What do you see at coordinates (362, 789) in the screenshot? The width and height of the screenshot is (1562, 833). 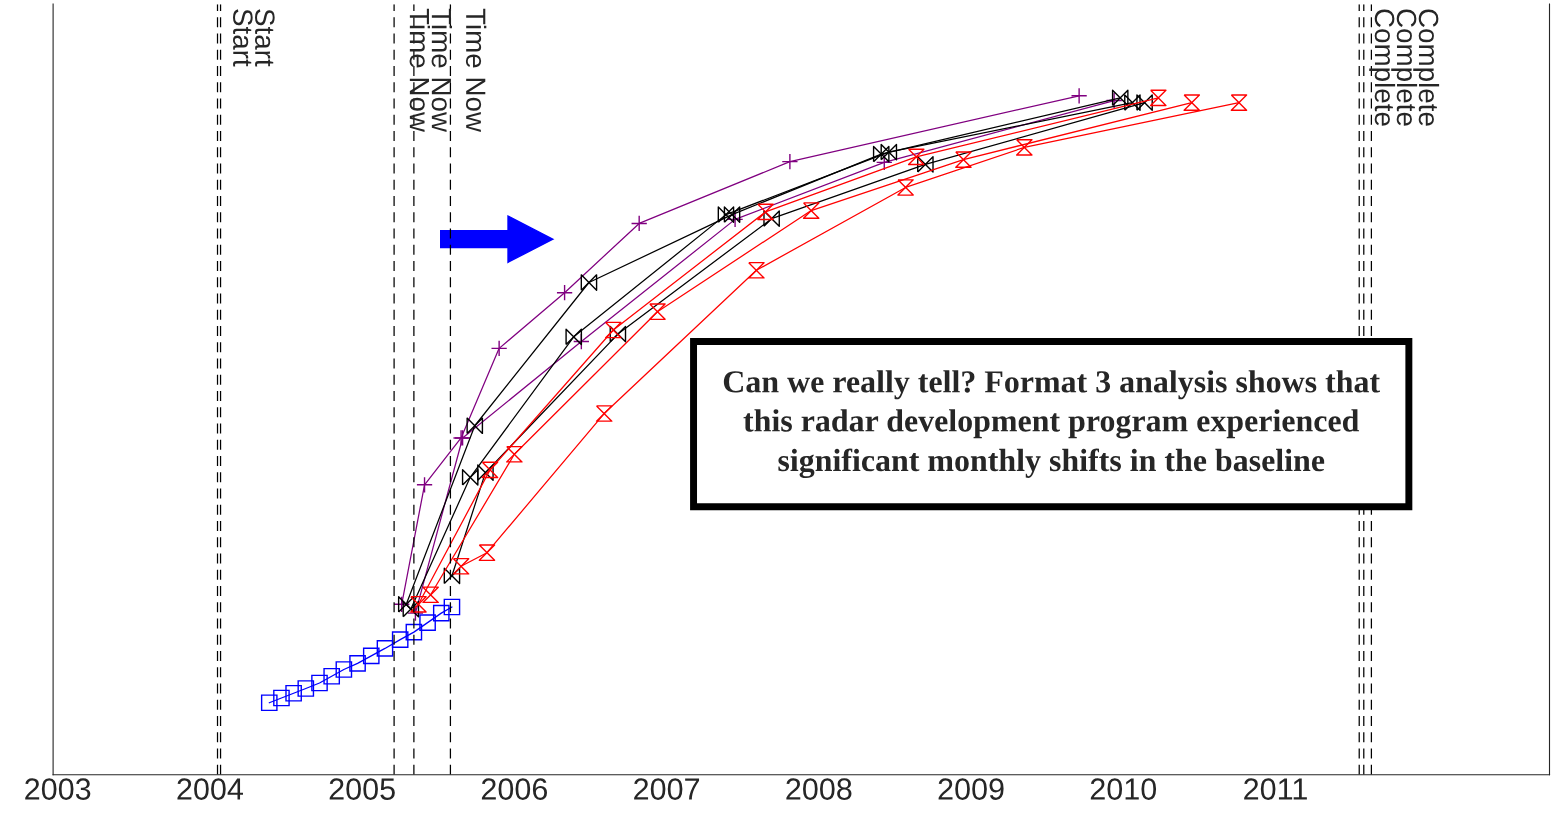 I see `x-tick-label: 2005` at bounding box center [362, 789].